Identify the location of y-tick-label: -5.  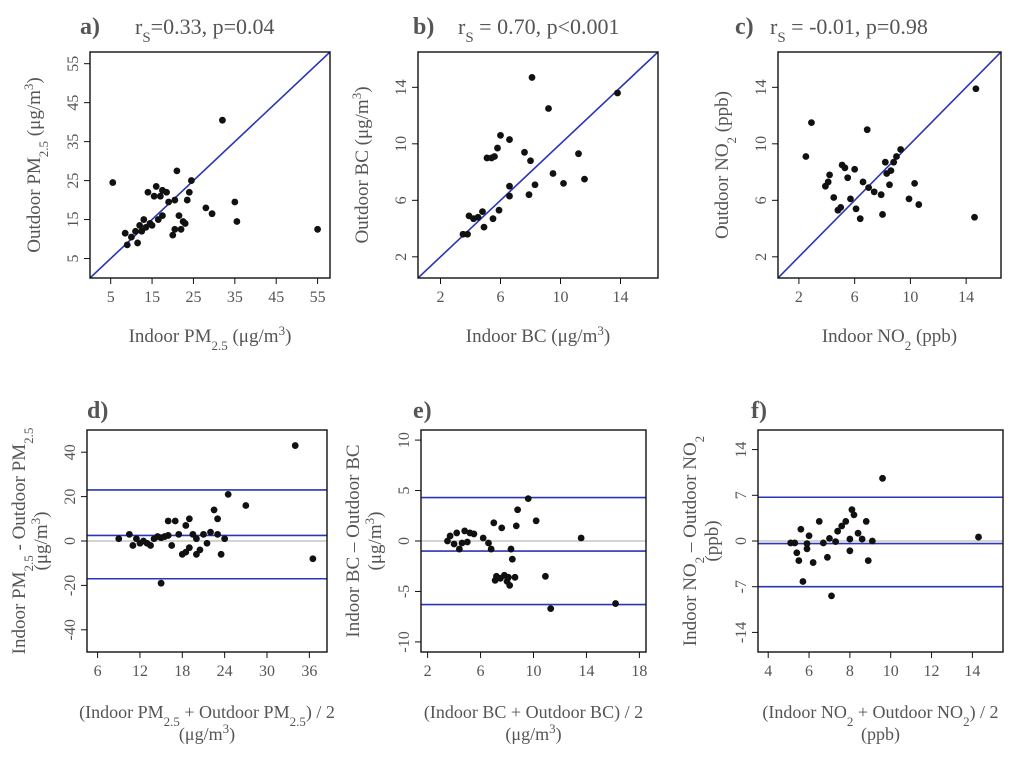
(404, 591).